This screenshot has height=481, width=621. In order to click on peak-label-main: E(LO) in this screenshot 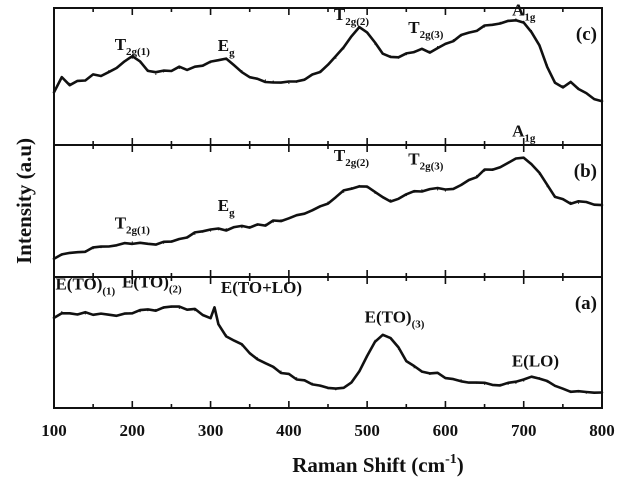, I will do `click(535, 361)`.